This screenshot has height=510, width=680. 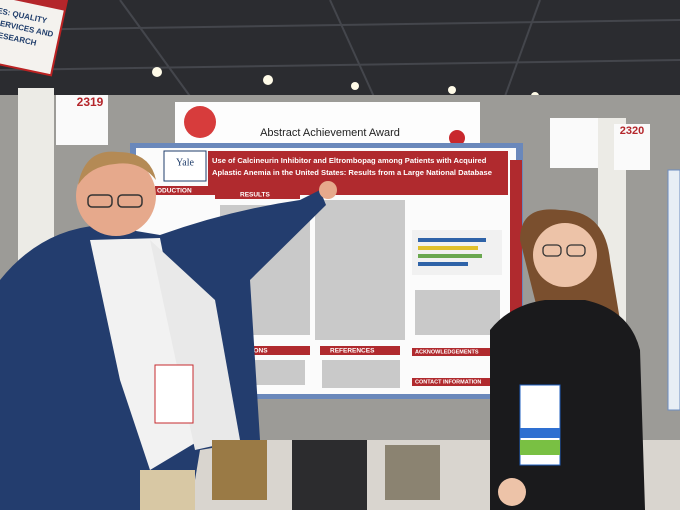 What do you see at coordinates (352, 351) in the screenshot?
I see `section-header: REFERENCES` at bounding box center [352, 351].